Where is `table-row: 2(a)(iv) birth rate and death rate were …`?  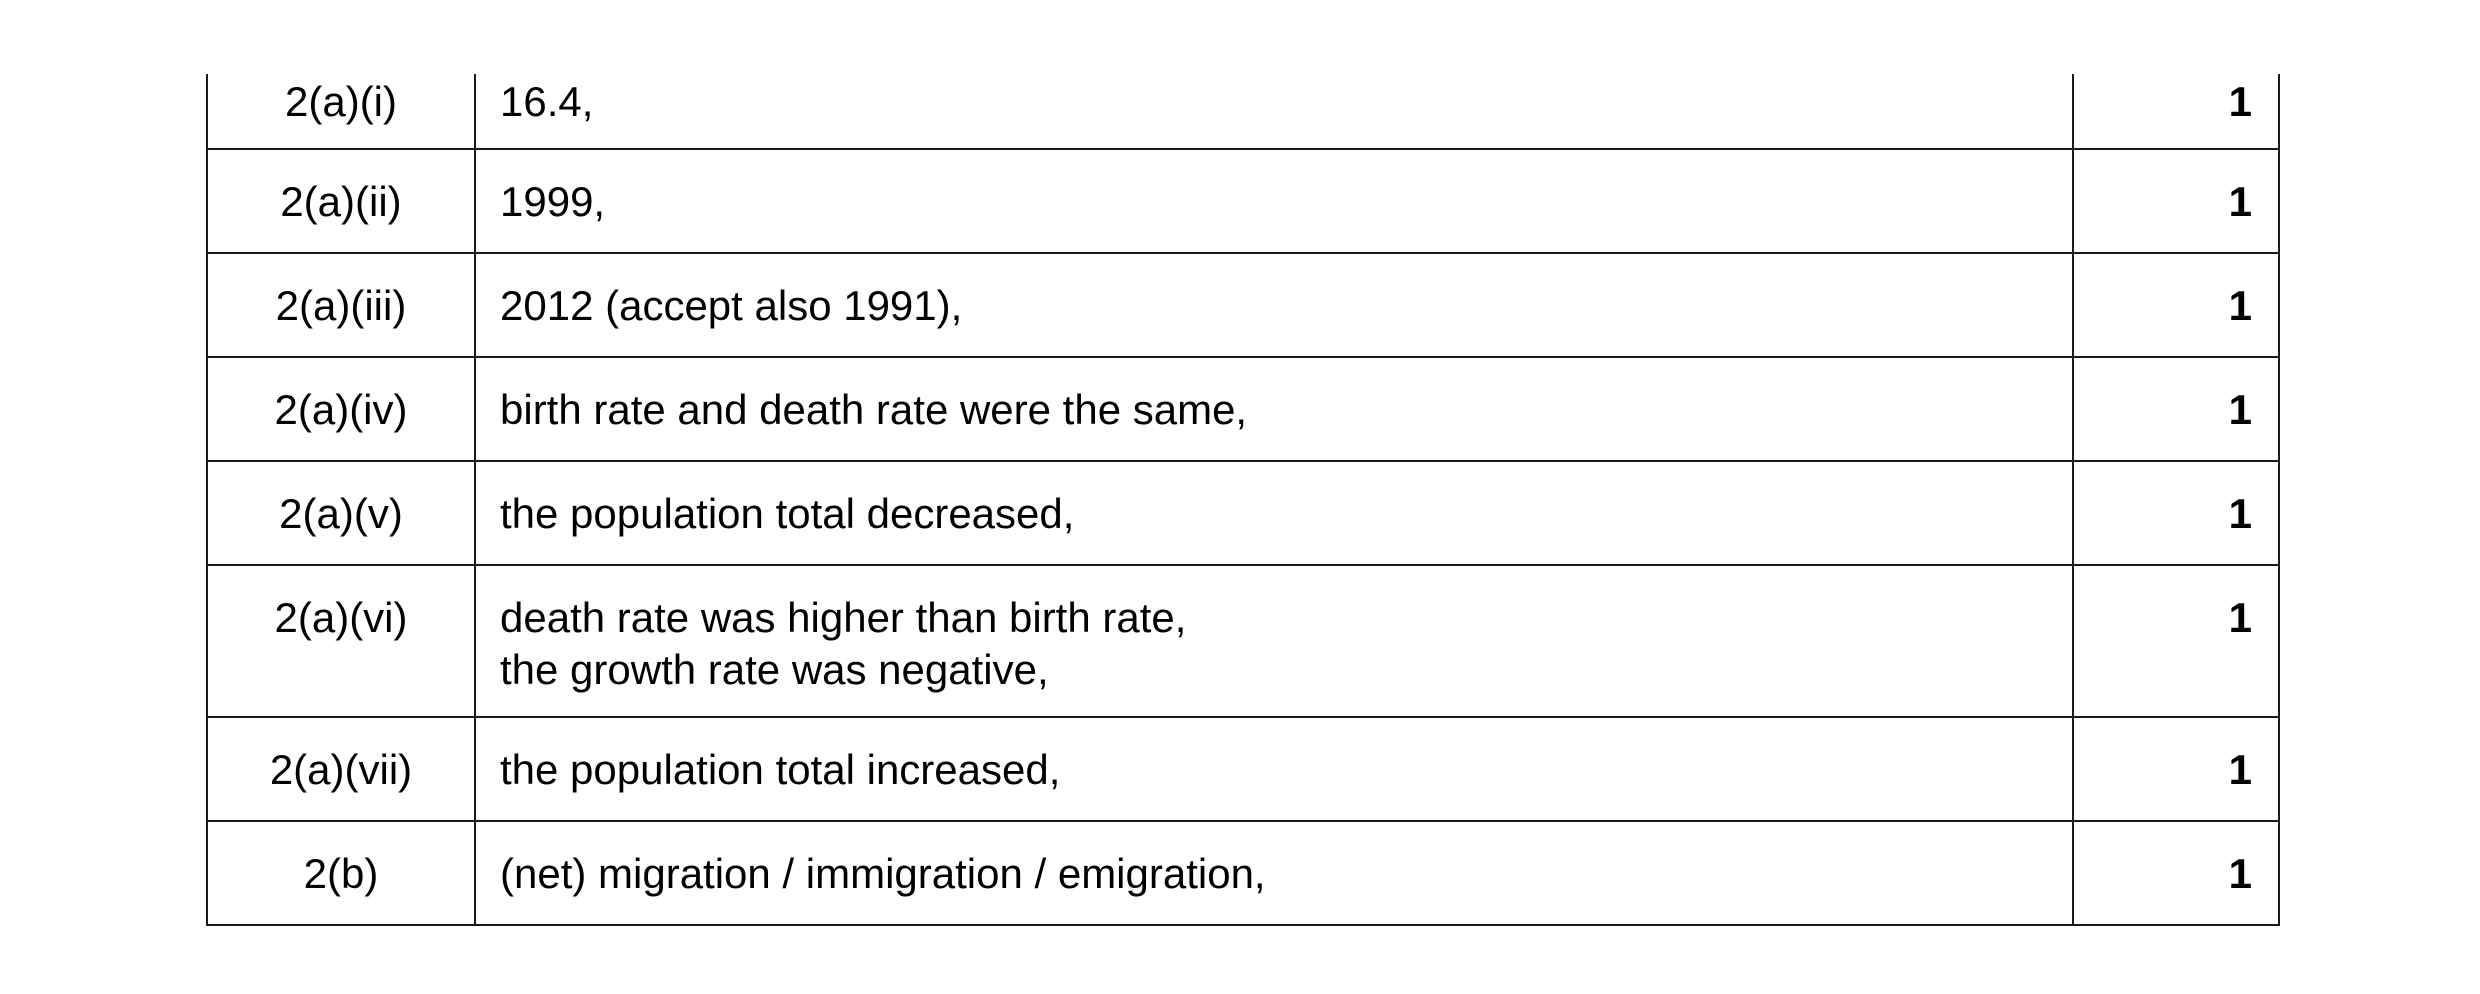 table-row: 2(a)(iv) birth rate and death rate were … is located at coordinates (1243, 409).